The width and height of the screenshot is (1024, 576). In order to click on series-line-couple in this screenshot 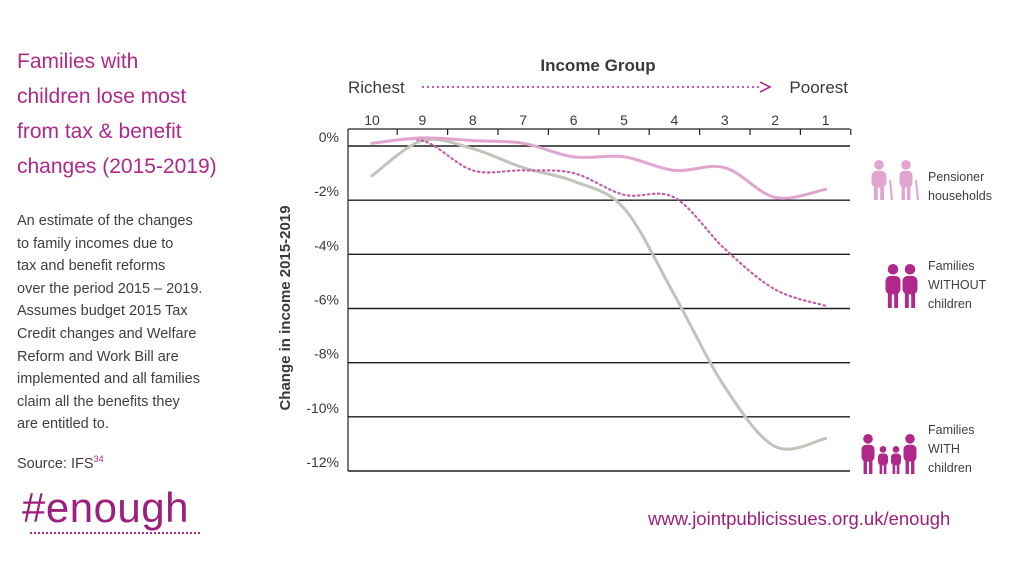, I will do `click(598, 222)`.